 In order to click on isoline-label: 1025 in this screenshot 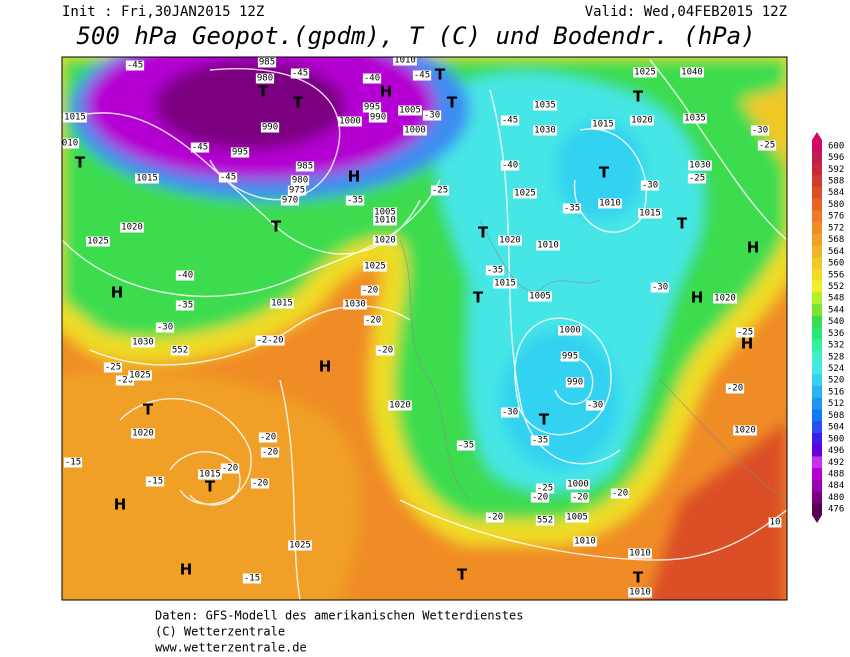, I will do `click(98, 242)`.